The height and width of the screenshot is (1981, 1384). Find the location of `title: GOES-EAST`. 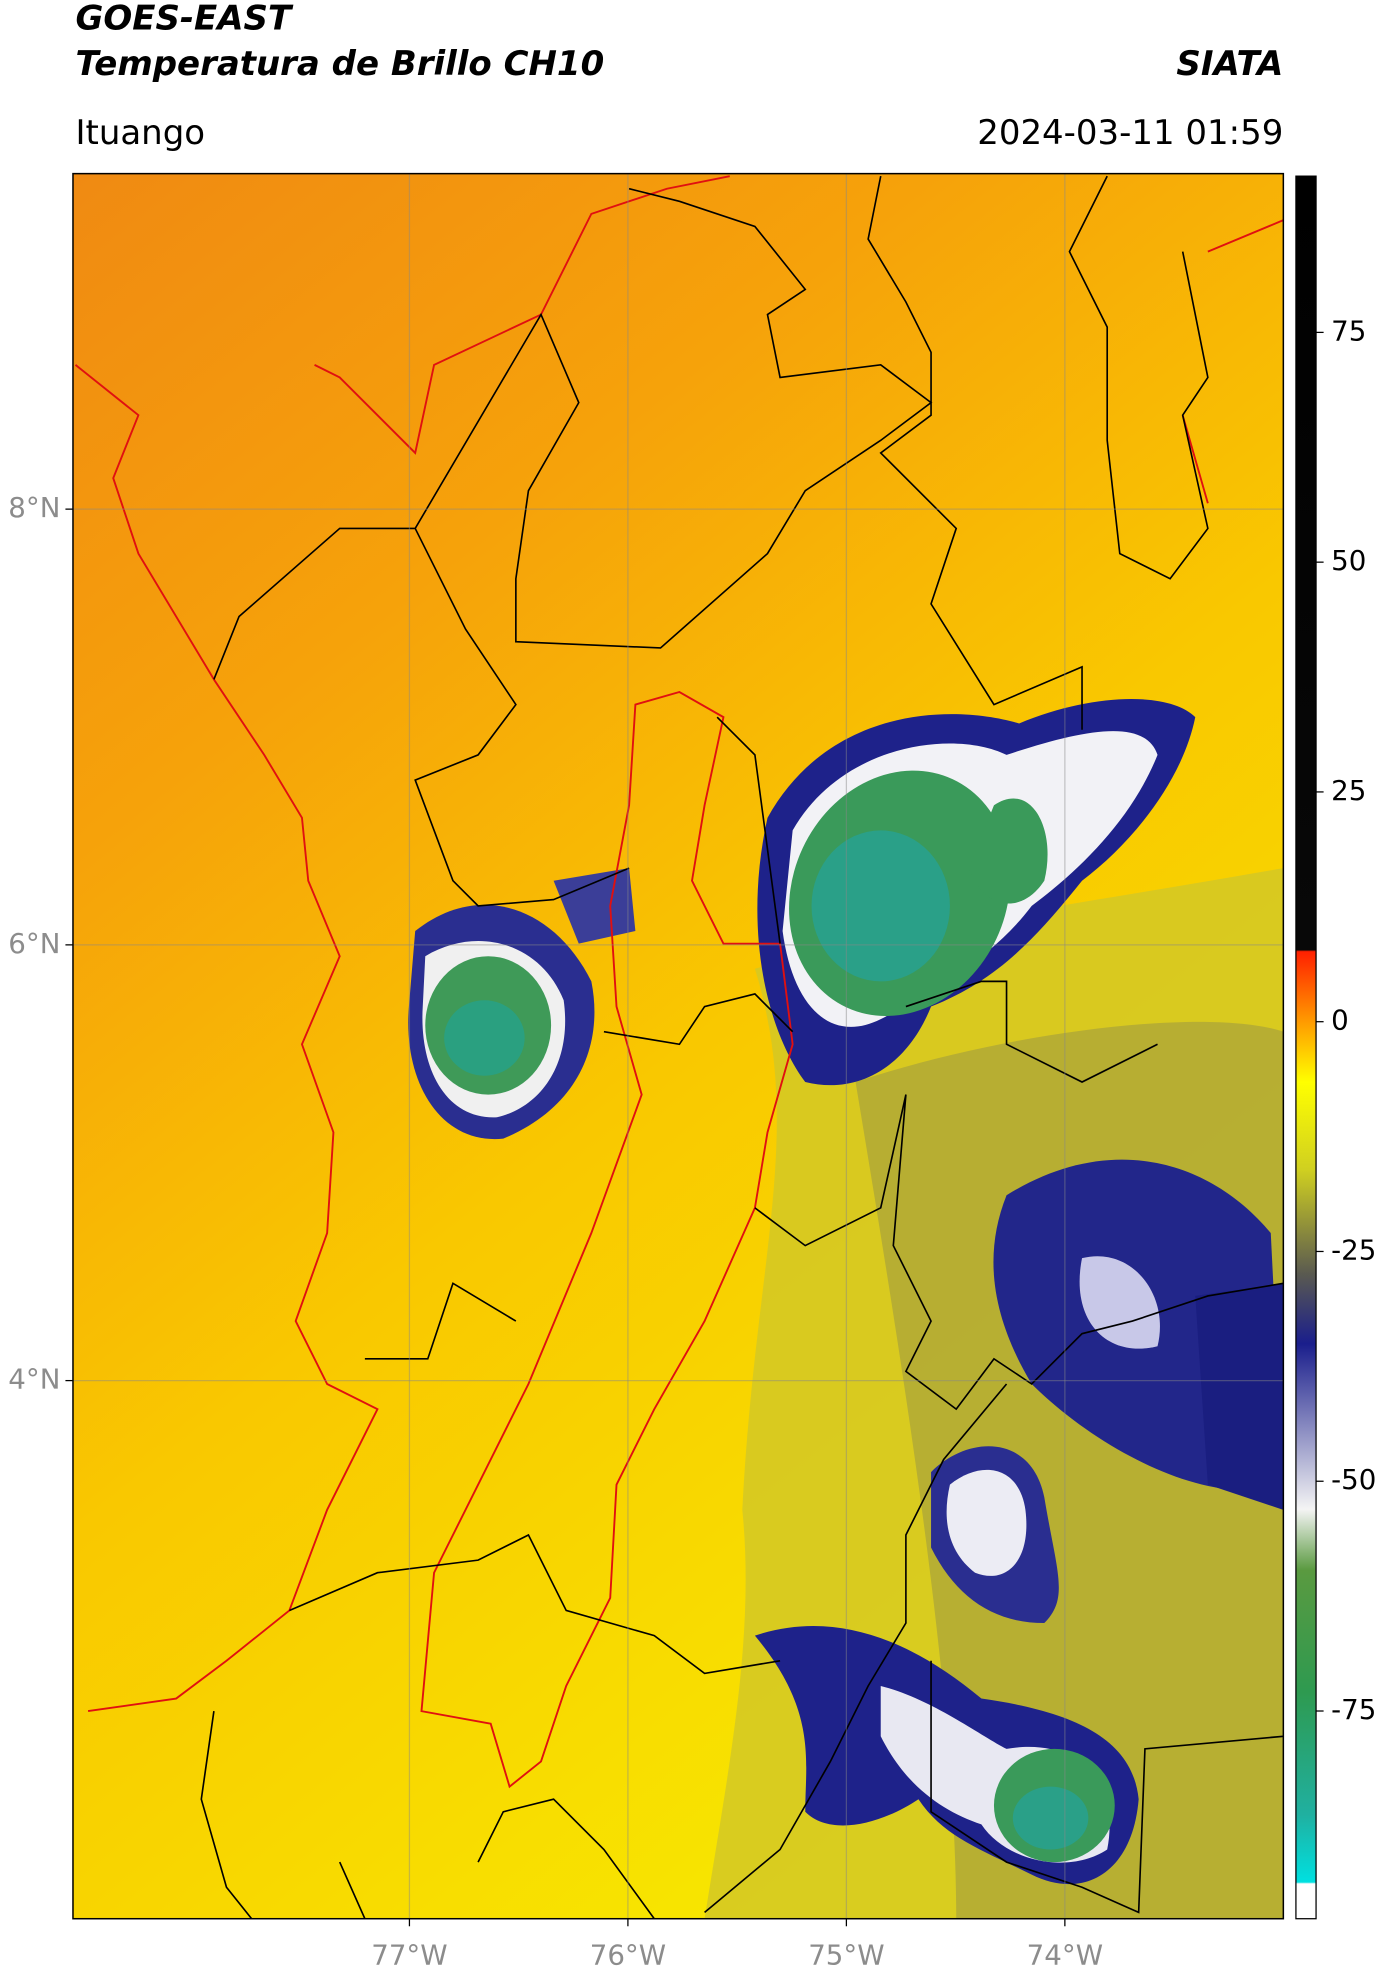

title: GOES-EAST is located at coordinates (184, 19).